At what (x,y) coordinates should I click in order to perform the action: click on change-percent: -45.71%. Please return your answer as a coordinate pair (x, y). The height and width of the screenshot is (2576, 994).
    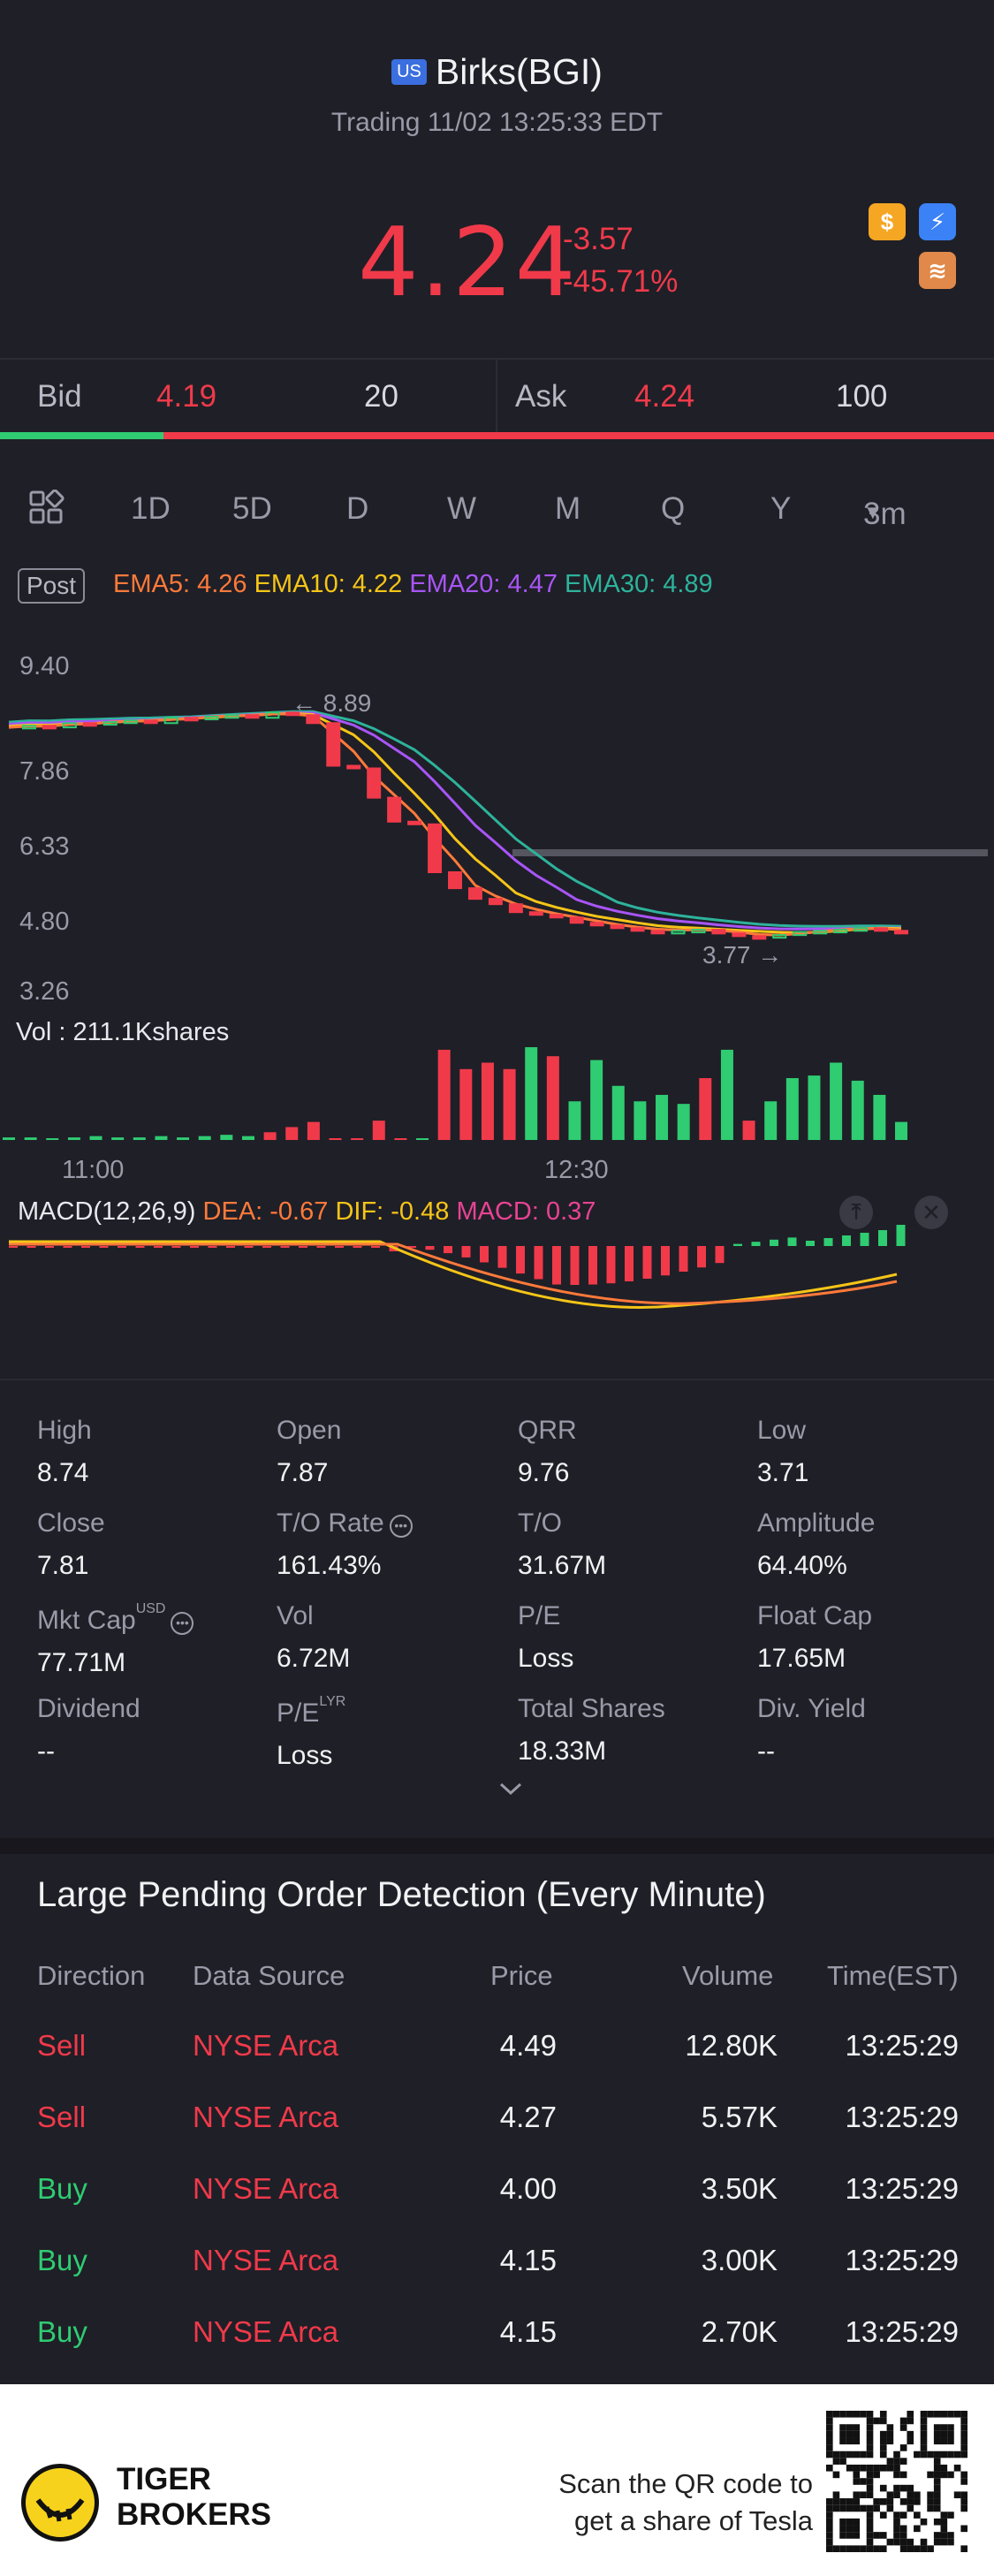
    Looking at the image, I should click on (621, 281).